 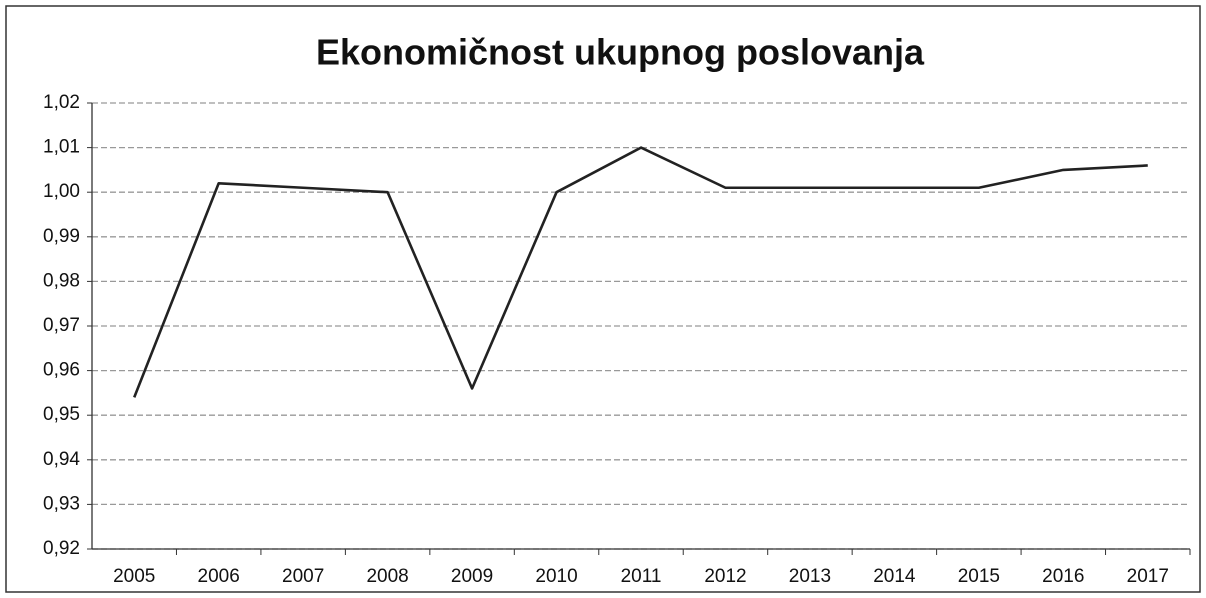 What do you see at coordinates (61, 280) in the screenshot?
I see `y-tick-label: 0,98` at bounding box center [61, 280].